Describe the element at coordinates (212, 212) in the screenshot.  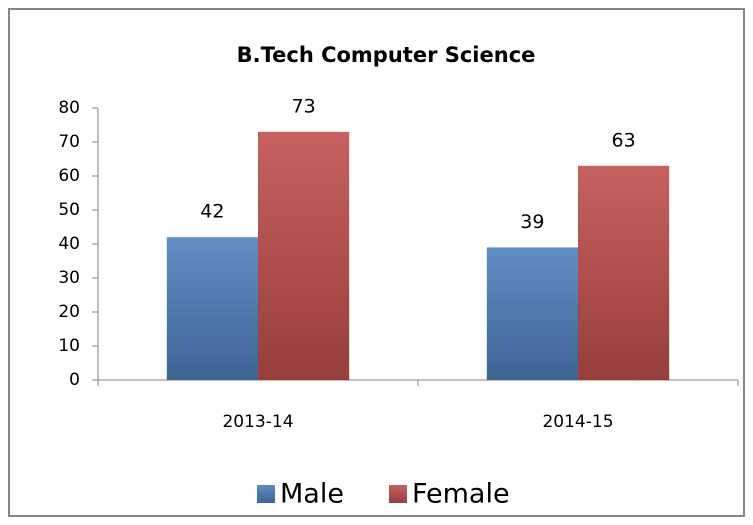
I see `data-label: 42` at that location.